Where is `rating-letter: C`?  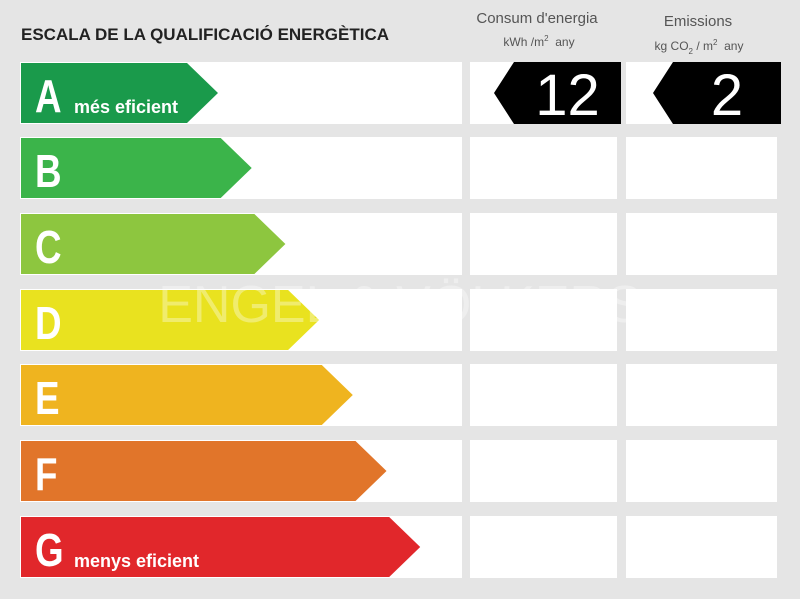 rating-letter: C is located at coordinates (48, 247).